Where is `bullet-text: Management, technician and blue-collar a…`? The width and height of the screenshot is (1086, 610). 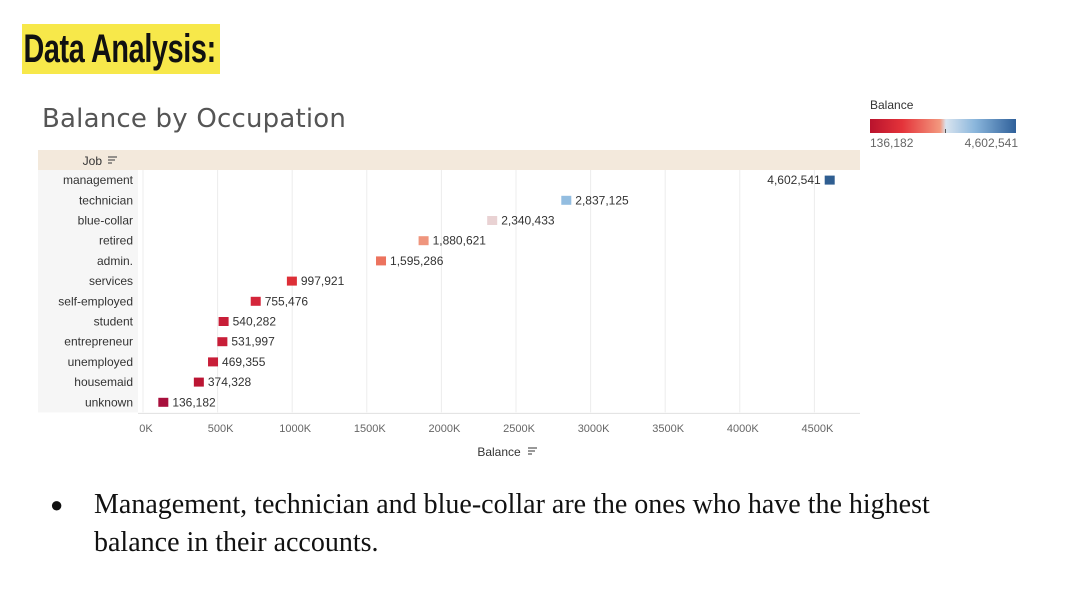 bullet-text: Management, technician and blue-collar a… is located at coordinates (512, 523).